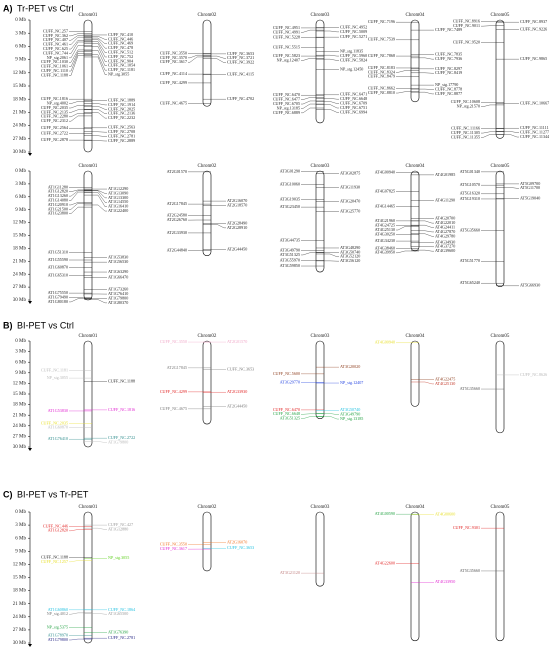  What do you see at coordinates (54, 556) in the screenshot?
I see `gene-label: CUFF_NC.1188` at bounding box center [54, 556].